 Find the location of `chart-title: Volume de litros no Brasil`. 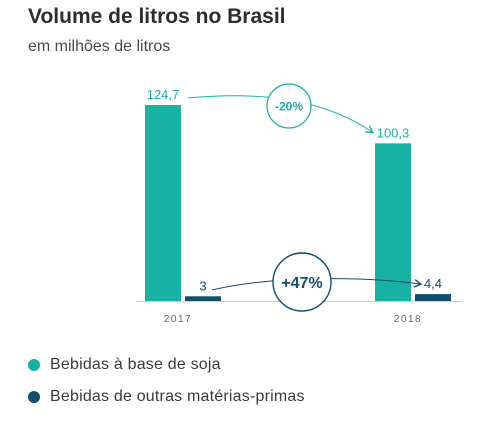

chart-title: Volume de litros no Brasil is located at coordinates (157, 16).